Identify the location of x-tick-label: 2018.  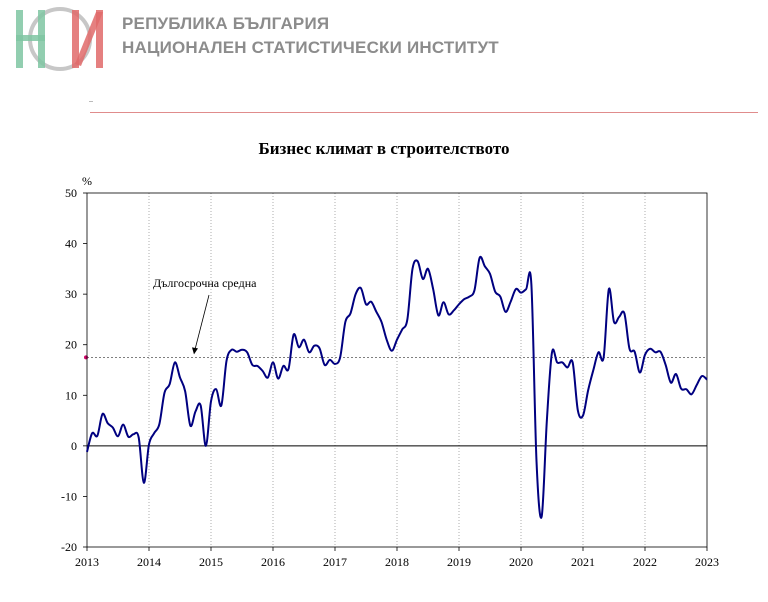
(397, 562).